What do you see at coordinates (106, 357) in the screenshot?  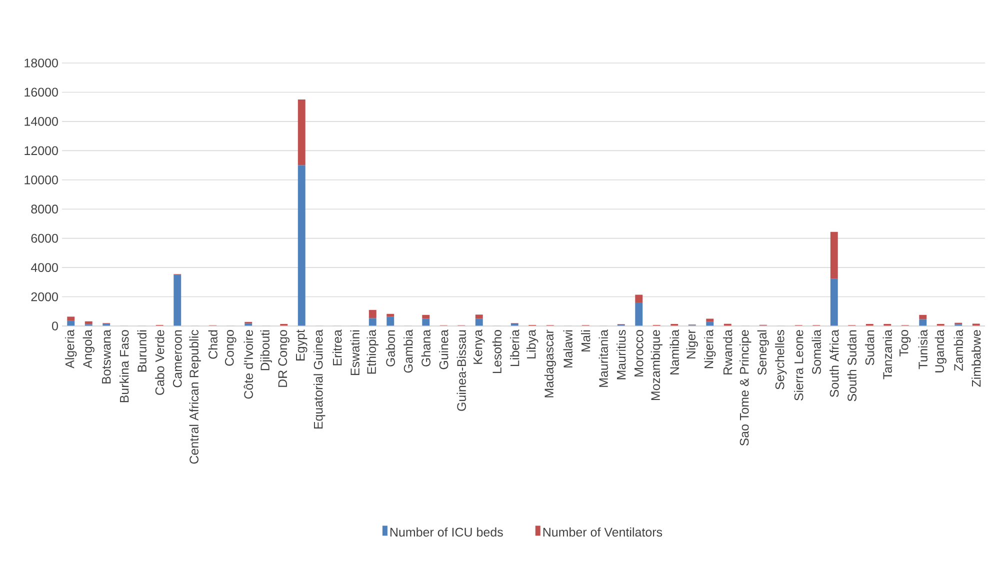 I see `x-tick-label: Botswana` at bounding box center [106, 357].